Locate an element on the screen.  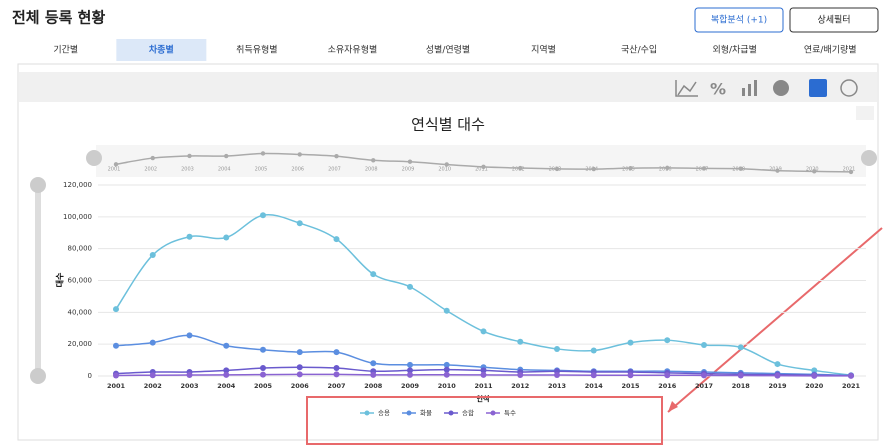
tab: 국산/수입 is located at coordinates (639, 50).